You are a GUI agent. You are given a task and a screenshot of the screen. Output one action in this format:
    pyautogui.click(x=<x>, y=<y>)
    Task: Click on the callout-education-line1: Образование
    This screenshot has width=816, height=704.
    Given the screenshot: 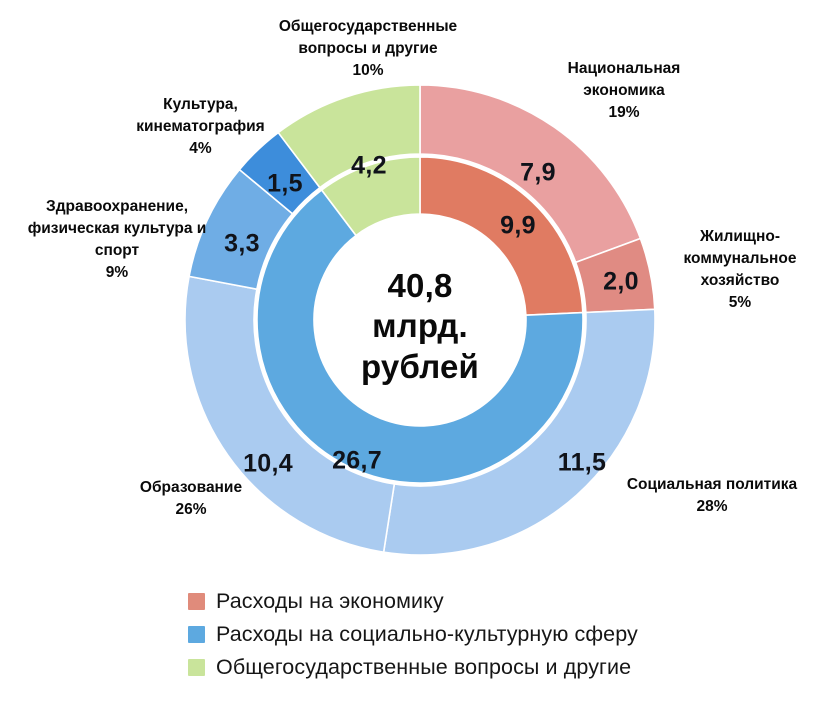 What is the action you would take?
    pyautogui.click(x=191, y=487)
    